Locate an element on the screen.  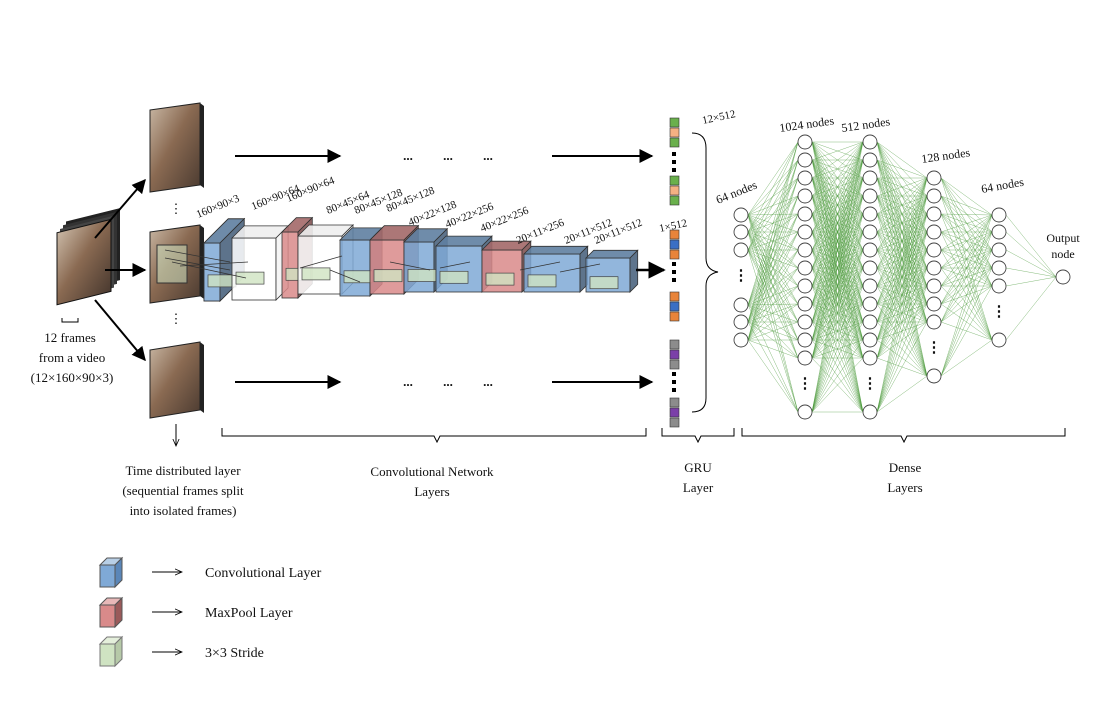
frame-image-bottom is located at coordinates (175, 380).